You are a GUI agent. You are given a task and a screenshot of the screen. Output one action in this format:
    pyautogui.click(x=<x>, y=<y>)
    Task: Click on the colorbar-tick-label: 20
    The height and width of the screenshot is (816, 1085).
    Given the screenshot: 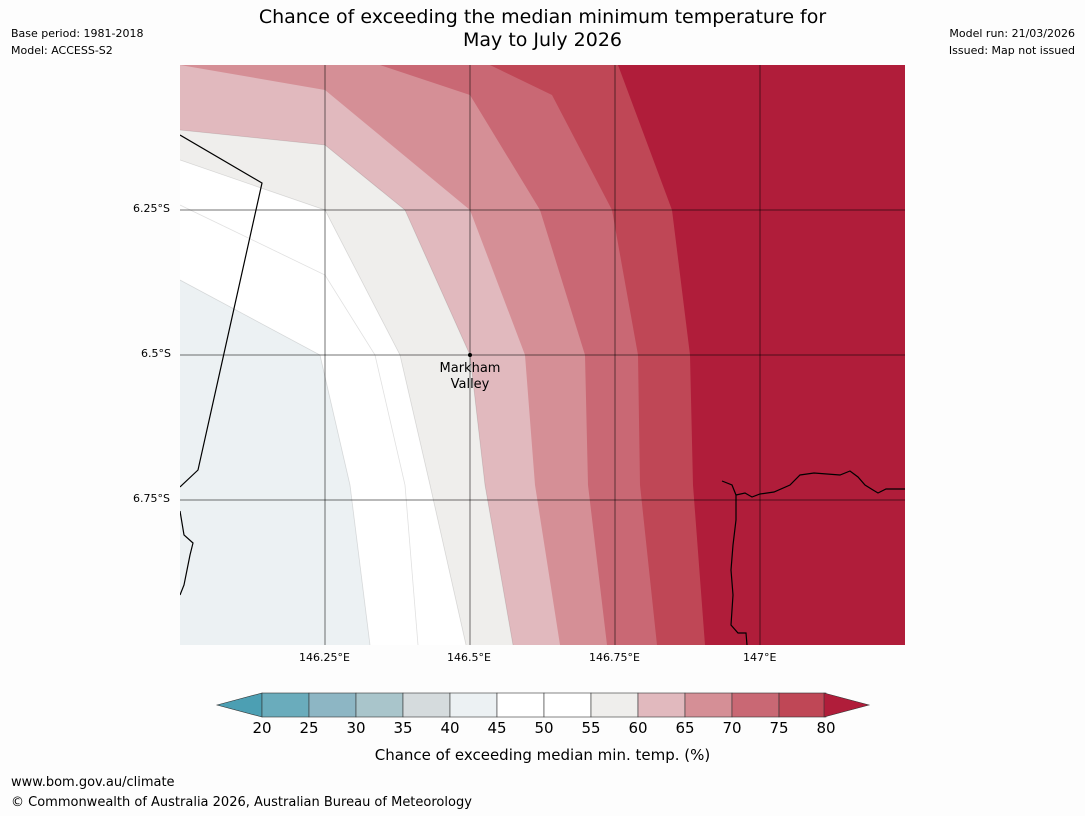 What is the action you would take?
    pyautogui.click(x=262, y=728)
    